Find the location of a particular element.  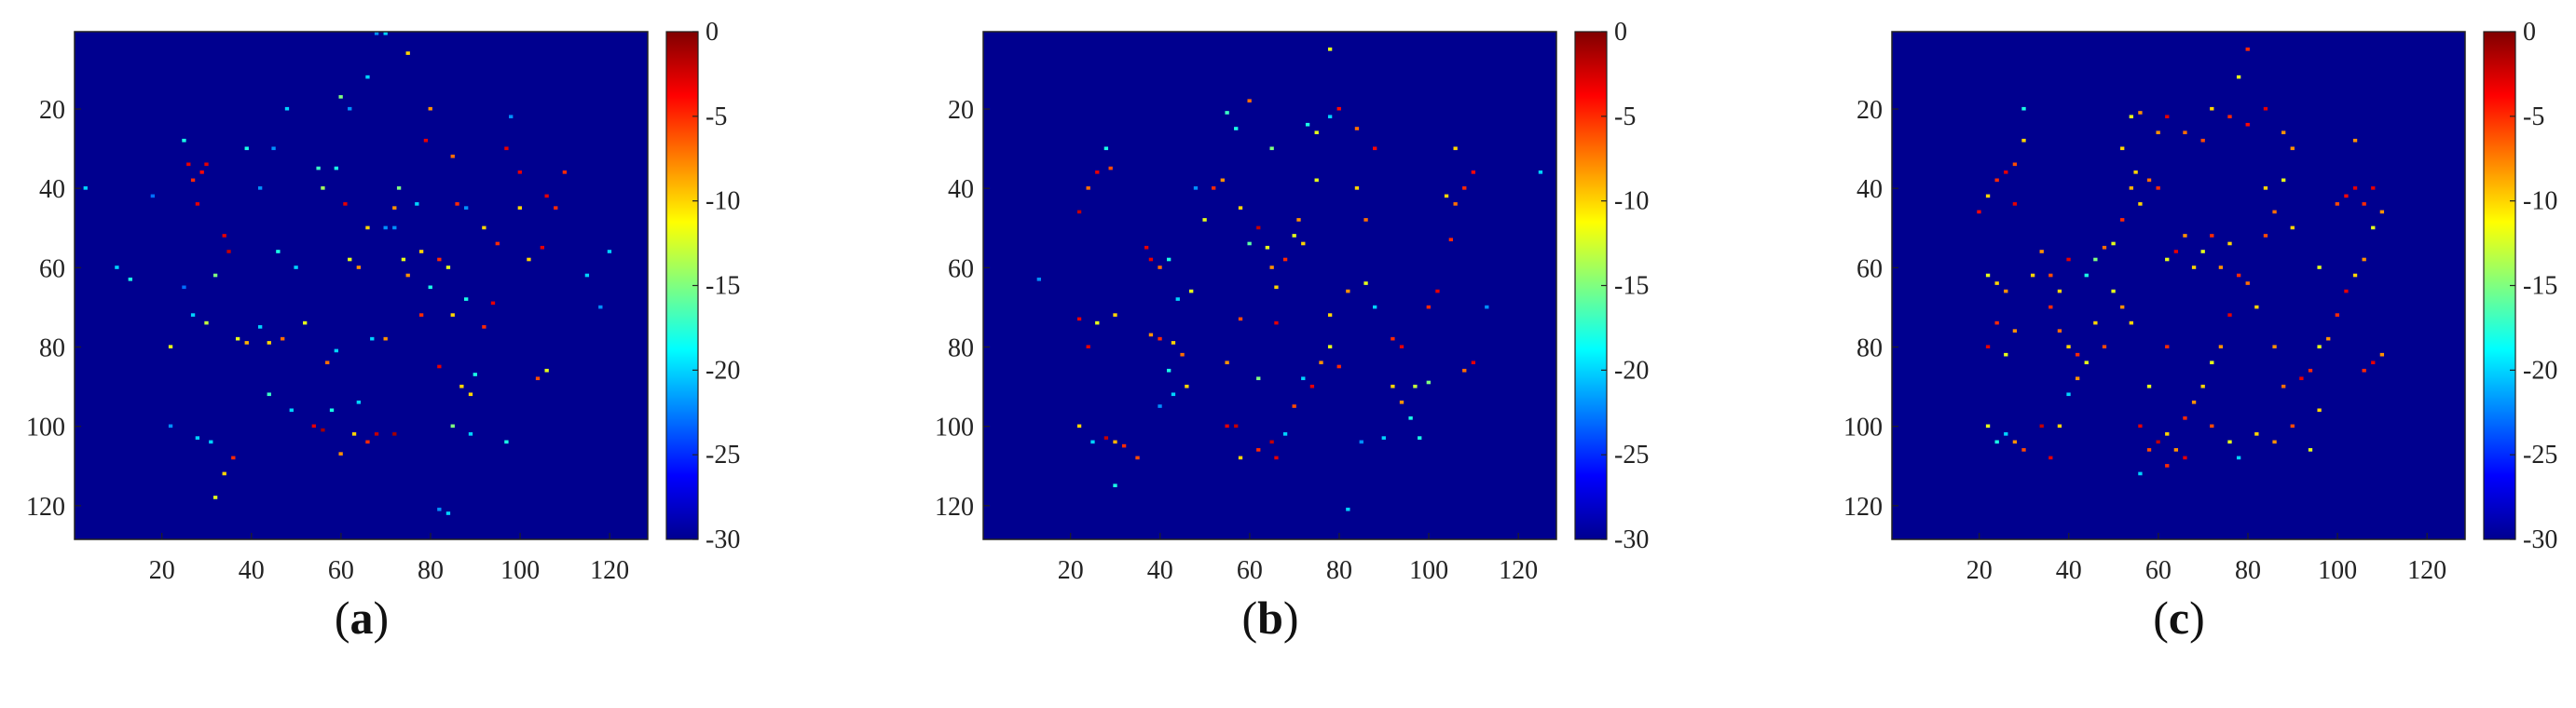

colorbar-tick-label: -10 is located at coordinates (2540, 202).